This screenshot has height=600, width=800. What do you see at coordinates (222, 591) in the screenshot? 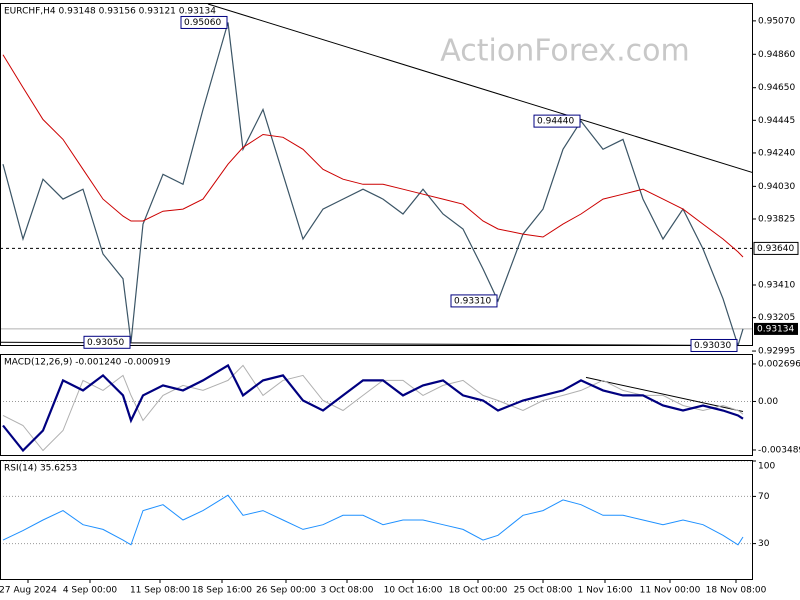
I see `x-tick-label: 18 Sep 16:00` at bounding box center [222, 591].